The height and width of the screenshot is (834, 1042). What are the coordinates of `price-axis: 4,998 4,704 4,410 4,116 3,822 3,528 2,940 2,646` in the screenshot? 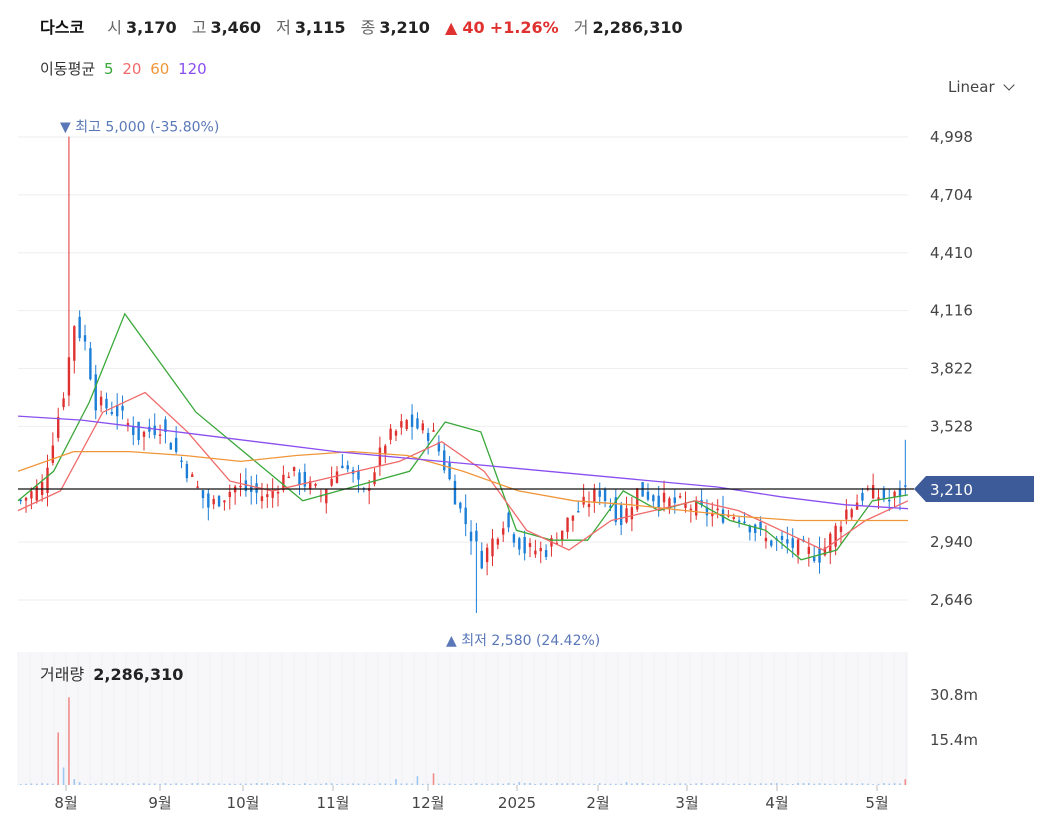 It's located at (951, 368).